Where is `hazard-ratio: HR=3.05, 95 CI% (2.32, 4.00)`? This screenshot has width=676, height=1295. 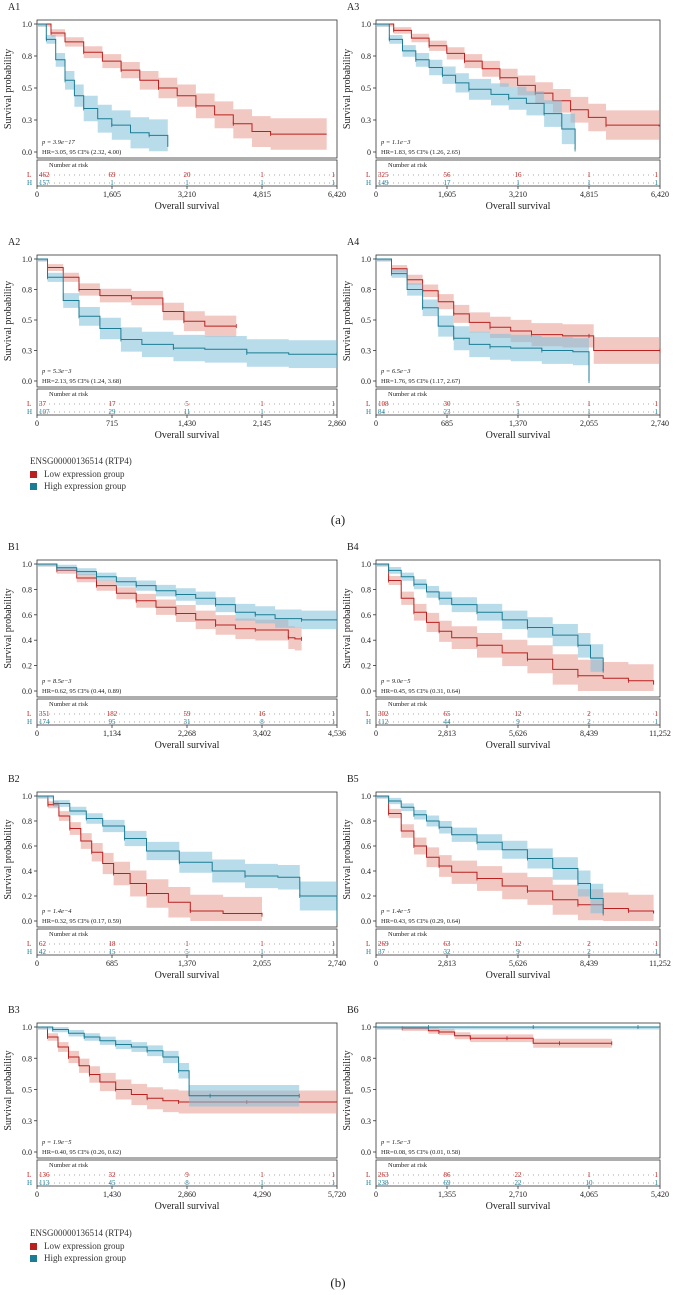
hazard-ratio: HR=3.05, 95 CI% (2.32, 4.00) is located at coordinates (81, 152).